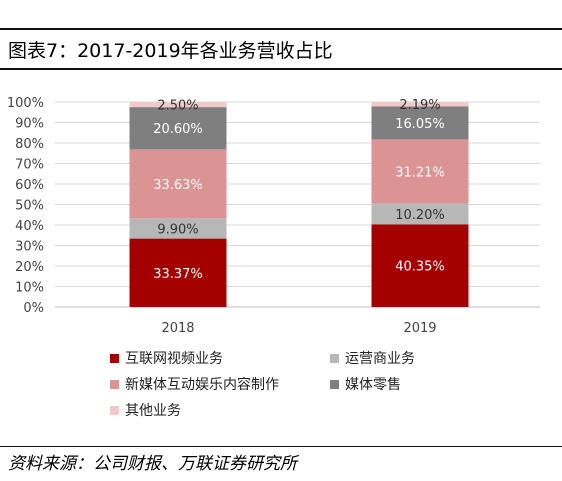  I want to click on title-bar: 图表7：2017-2019年各业务营收占比, so click(281, 49).